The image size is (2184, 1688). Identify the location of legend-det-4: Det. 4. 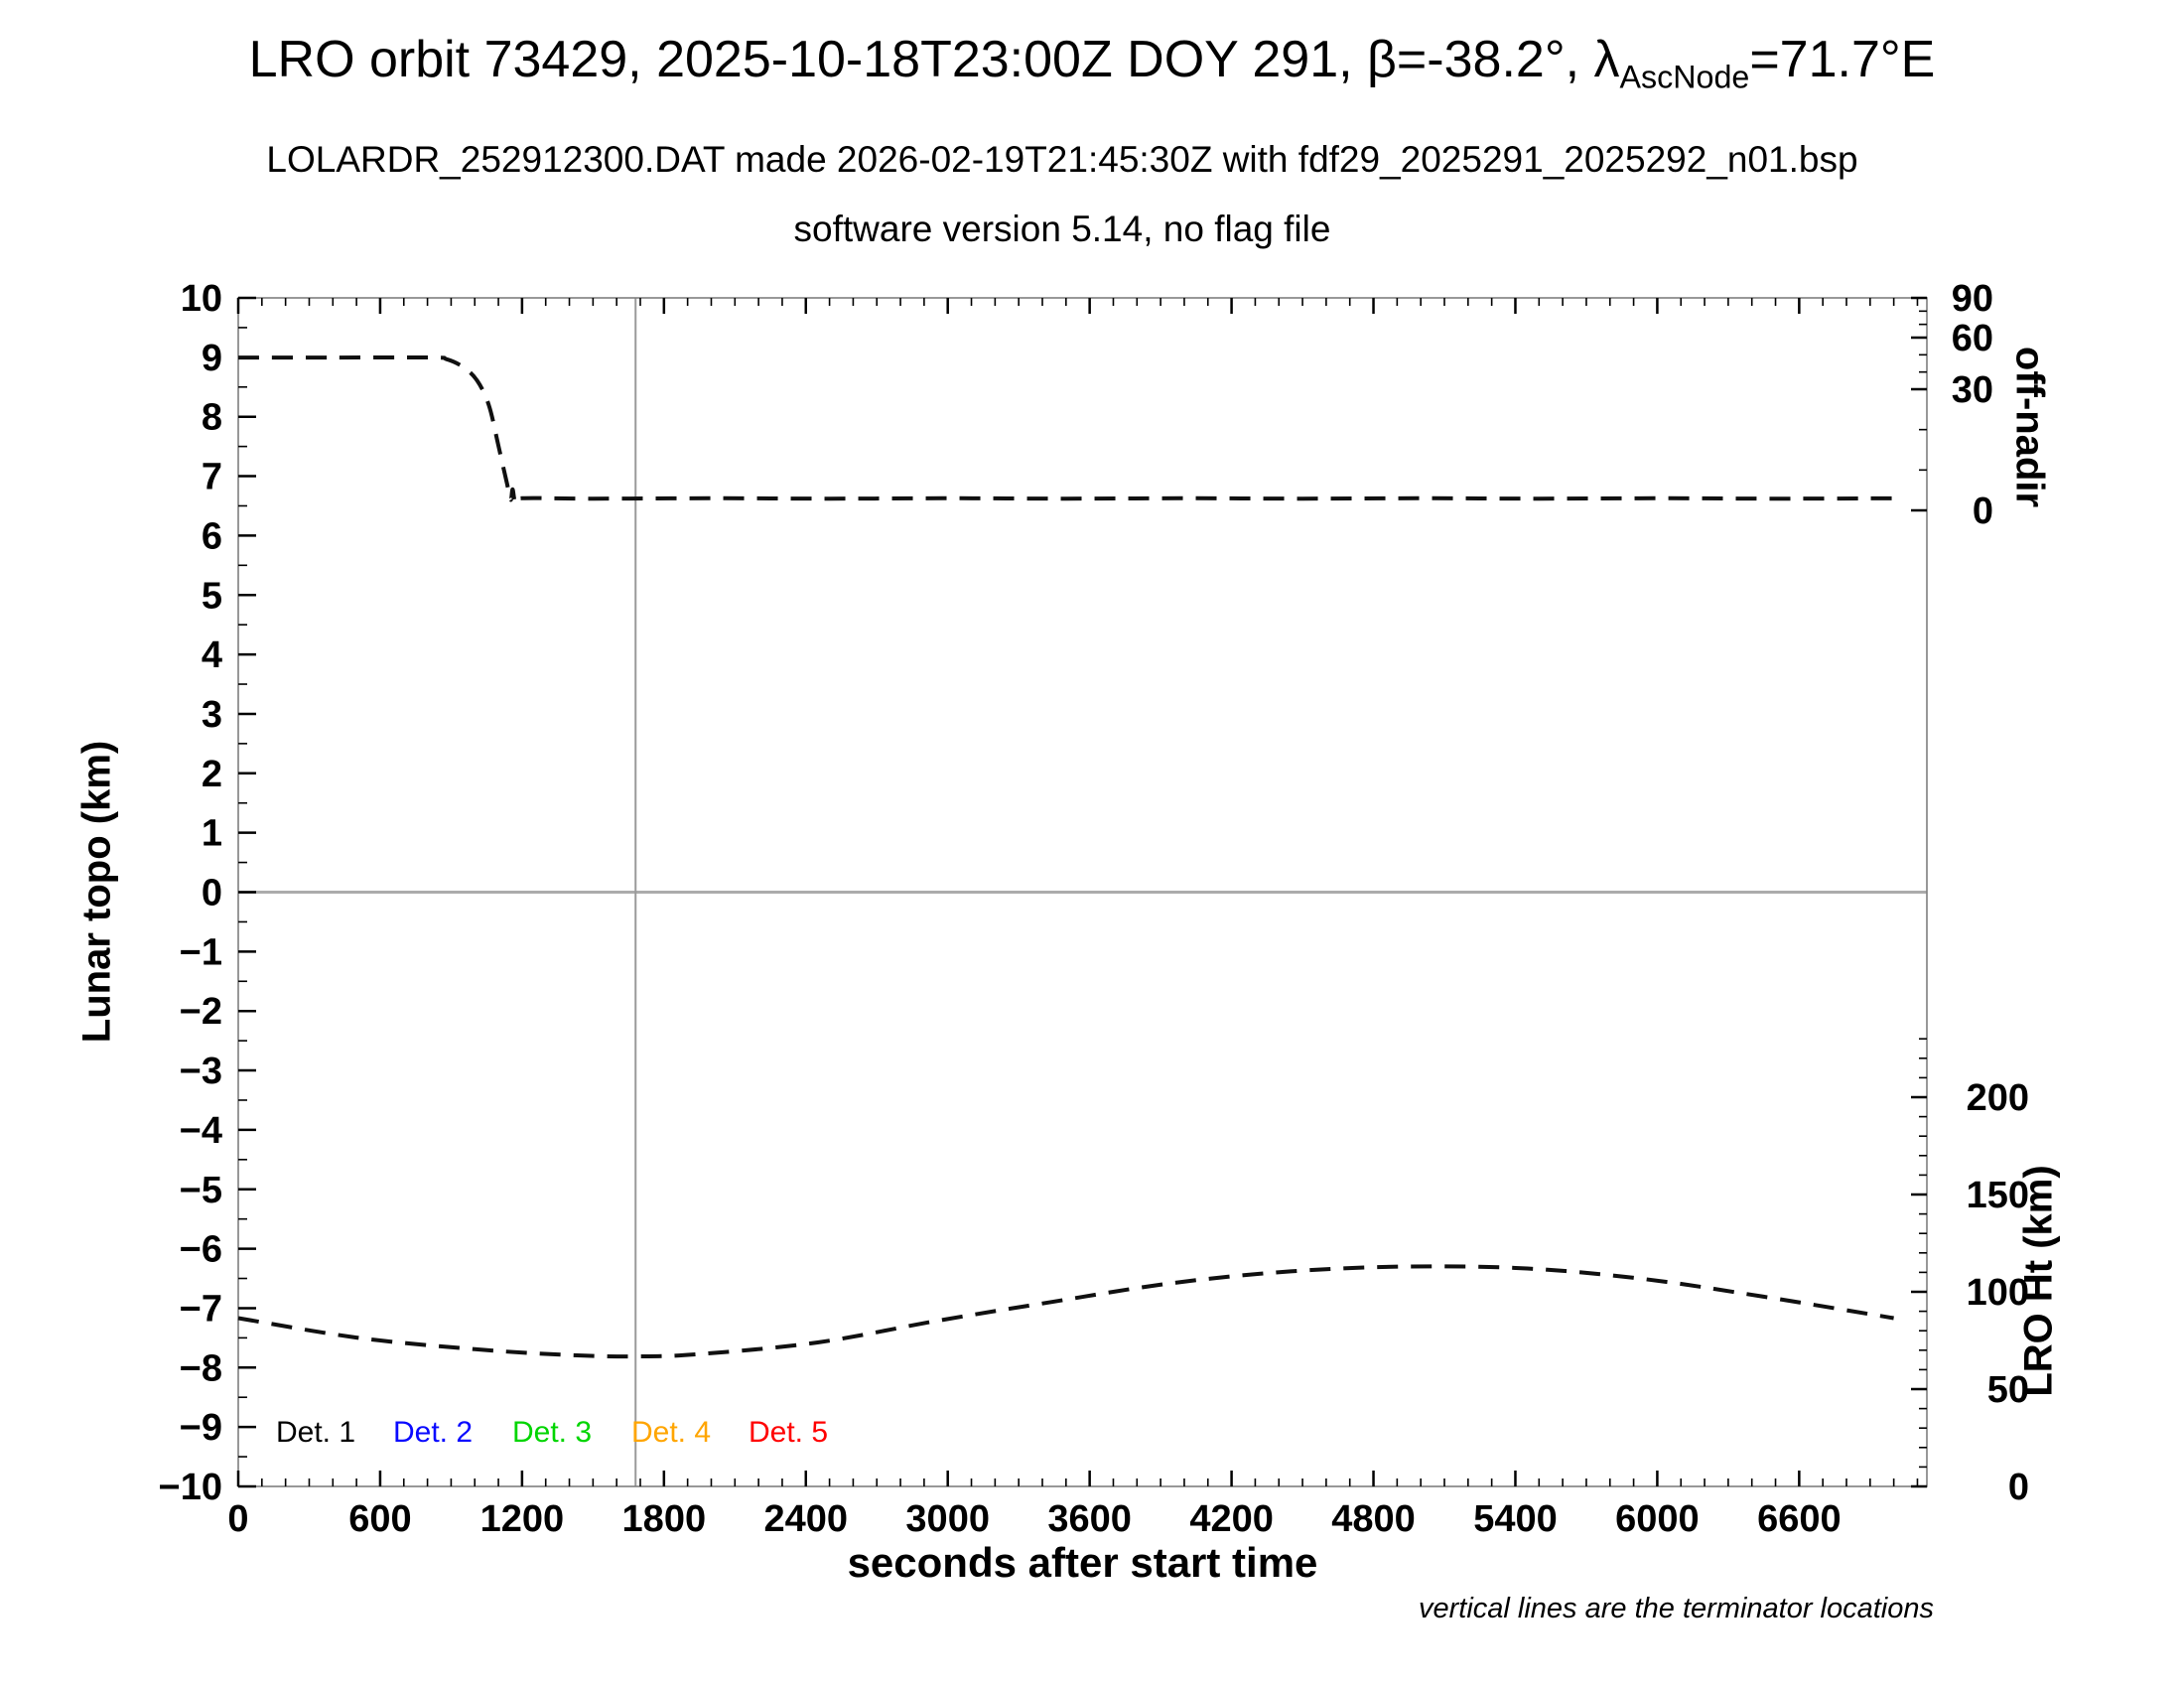
(671, 1432).